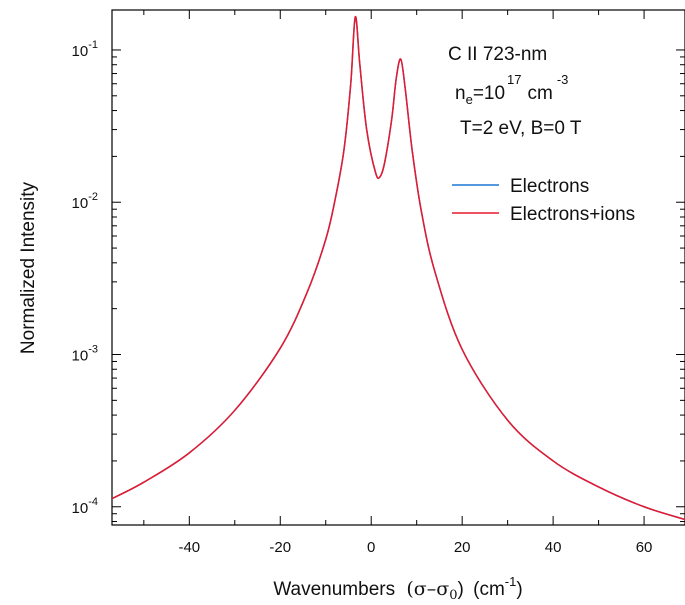 This screenshot has height=605, width=685. What do you see at coordinates (427, 589) in the screenshot?
I see `x-axis-title-sigma: (σ–σ` at bounding box center [427, 589].